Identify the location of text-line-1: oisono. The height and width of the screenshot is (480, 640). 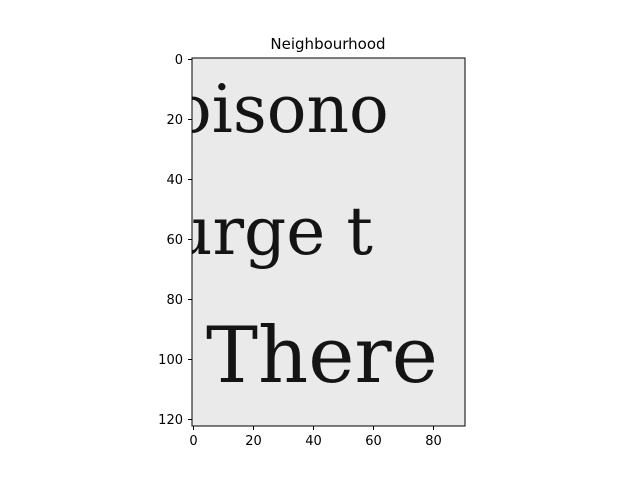
(280, 109).